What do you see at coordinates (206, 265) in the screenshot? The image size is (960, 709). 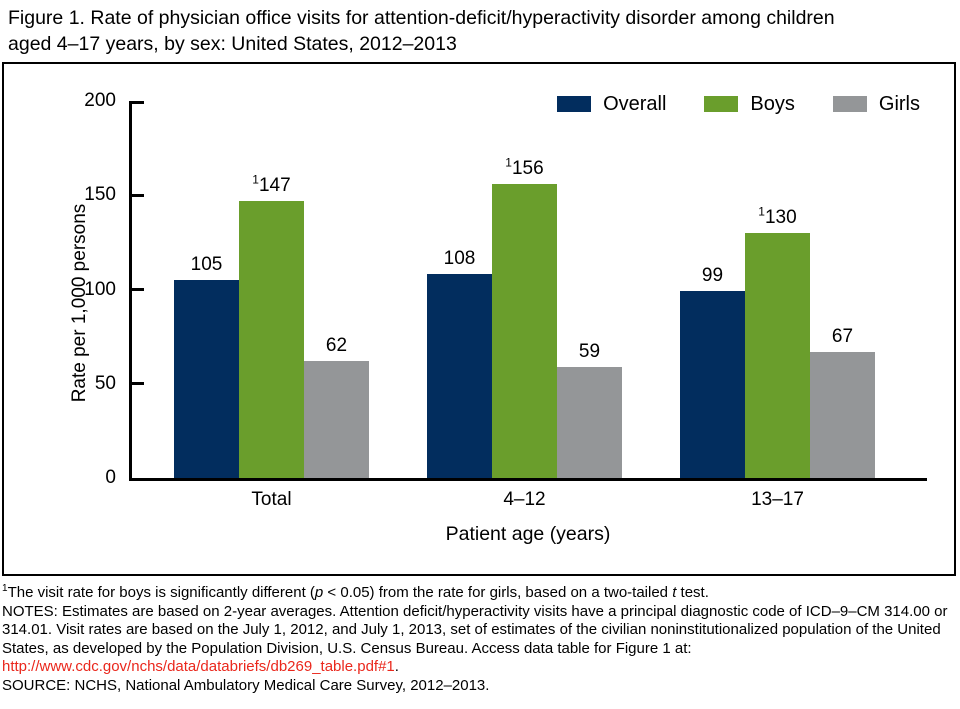 I see `bar-value-label: 105` at bounding box center [206, 265].